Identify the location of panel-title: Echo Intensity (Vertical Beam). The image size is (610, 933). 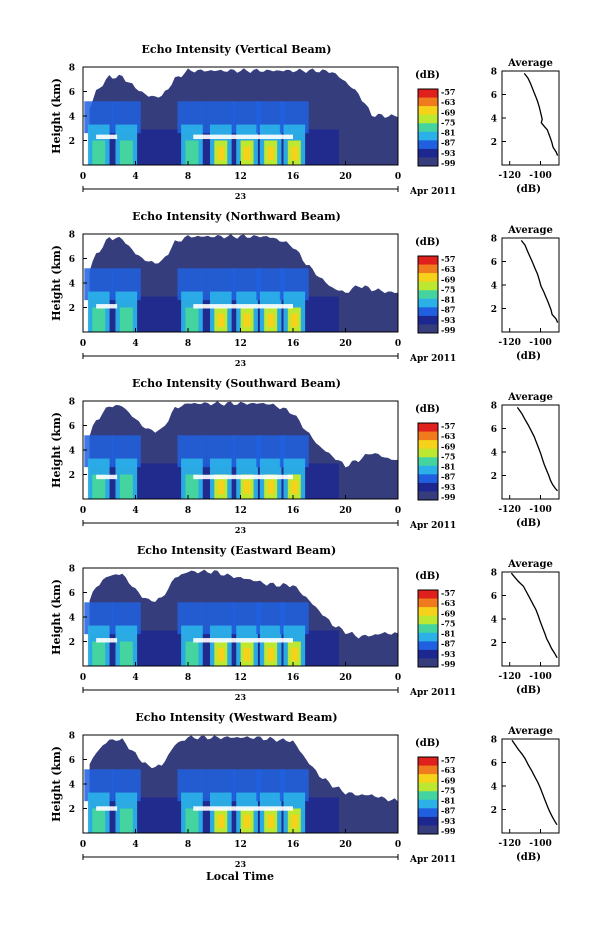
(236, 49).